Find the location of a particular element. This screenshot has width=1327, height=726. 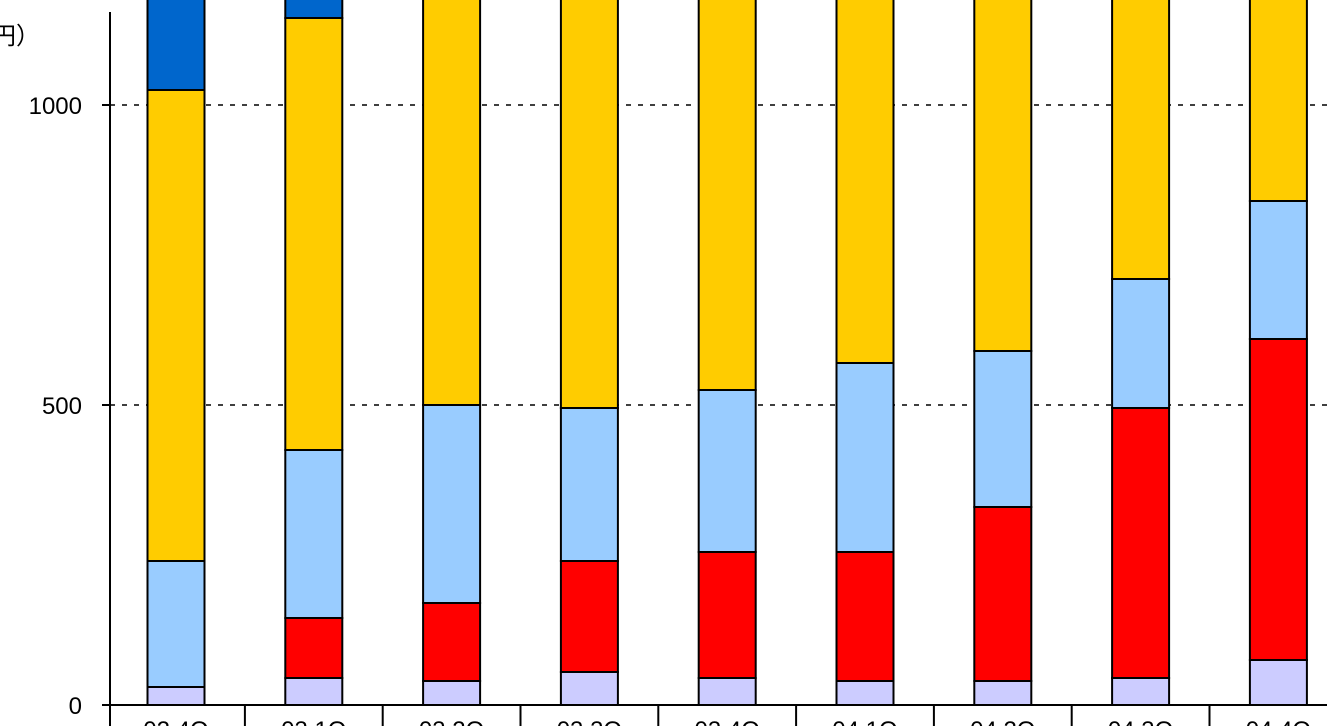

category-label: 04 3Q is located at coordinates (1140, 721).